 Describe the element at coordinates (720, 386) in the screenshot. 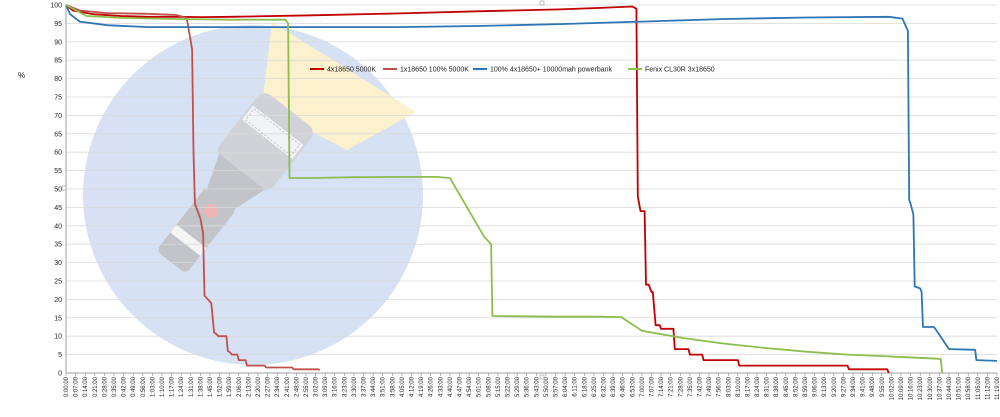

I see `x-tick-label: 7:56:00` at that location.